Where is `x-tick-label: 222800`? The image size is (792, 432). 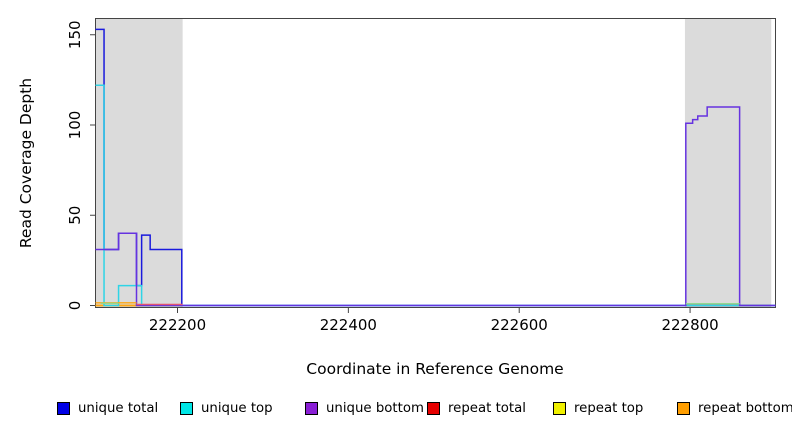 x-tick-label: 222800 is located at coordinates (689, 325).